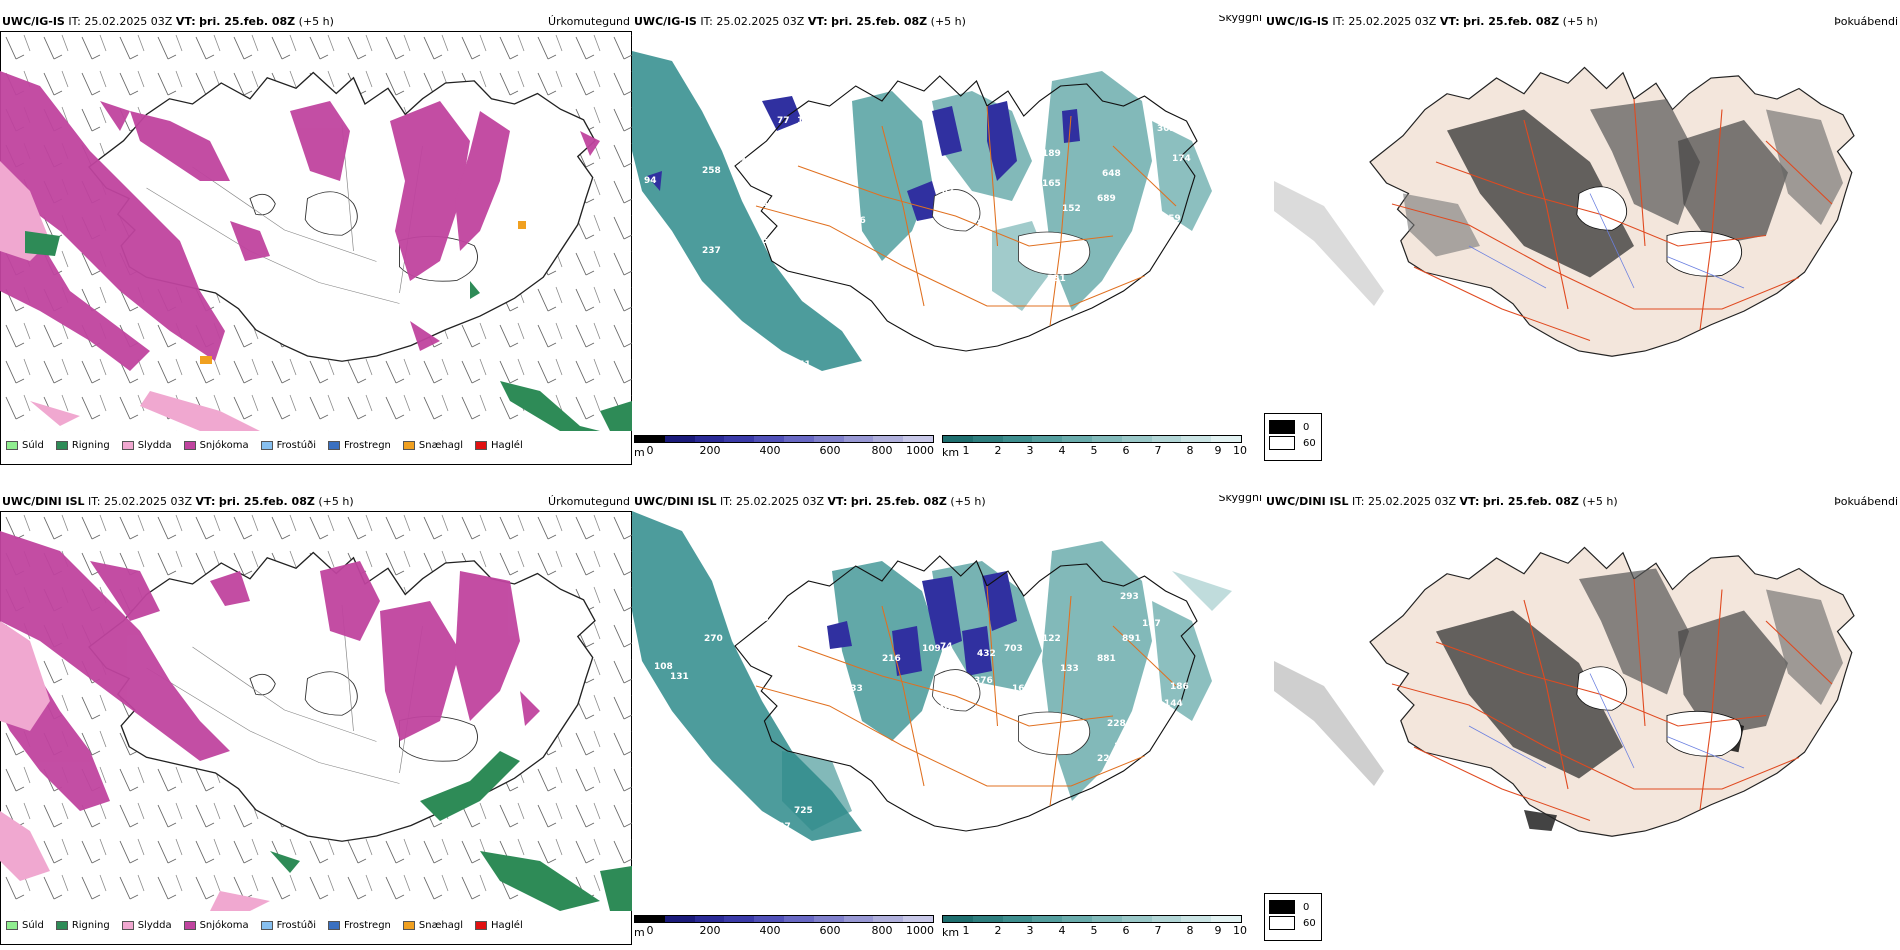 This screenshot has height=950, width=1900. What do you see at coordinates (1051, 154) in the screenshot?
I see `station-label: 189` at bounding box center [1051, 154].